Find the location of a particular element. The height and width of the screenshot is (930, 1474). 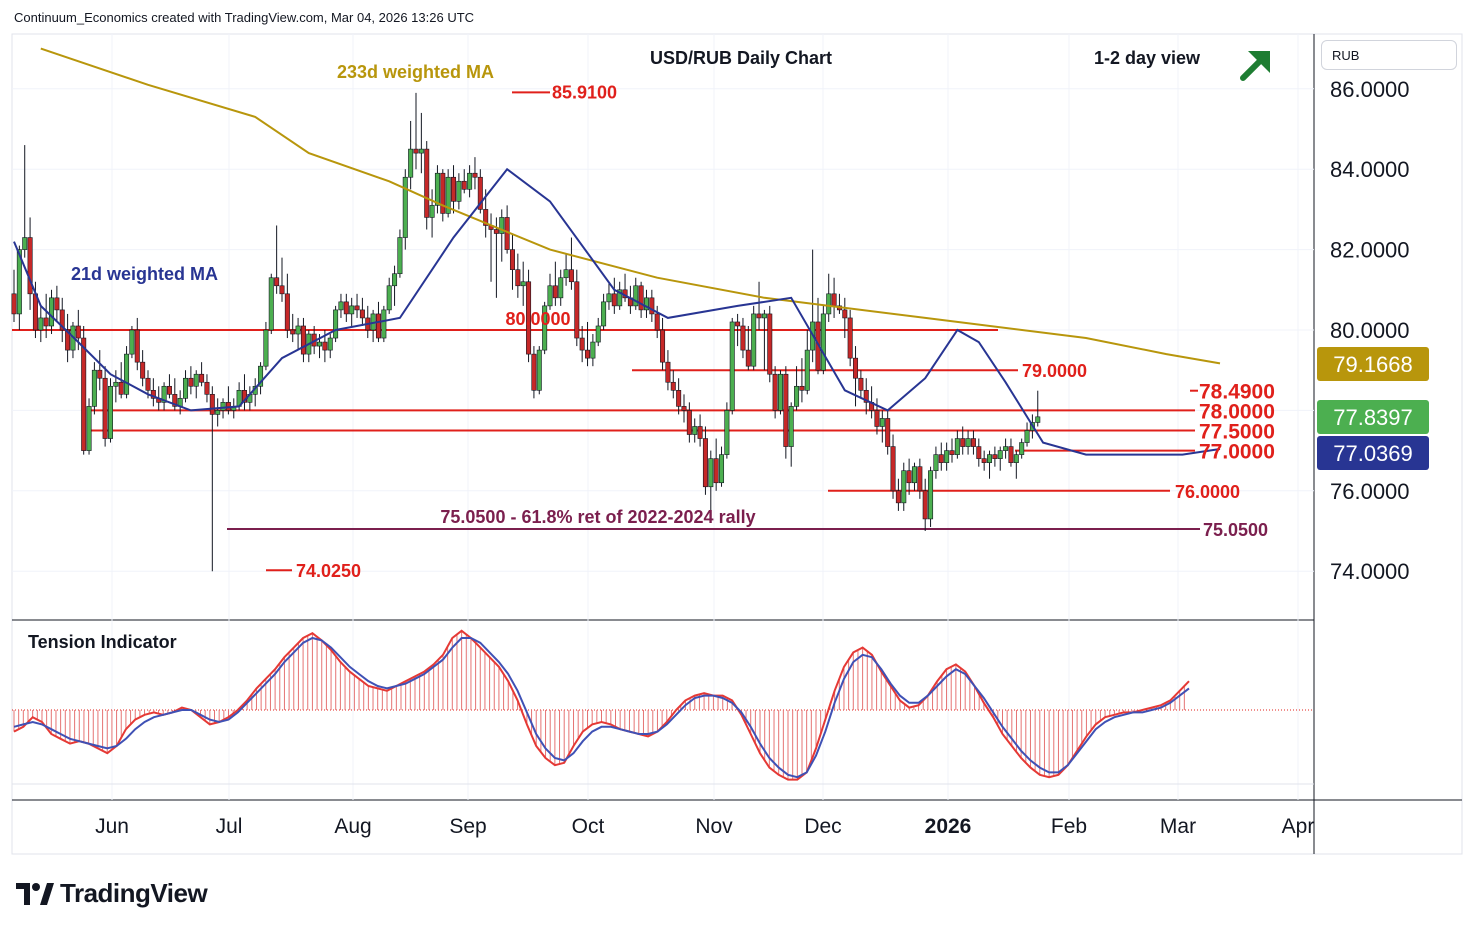

ma233-label: 233d weighted MA is located at coordinates (415, 72).